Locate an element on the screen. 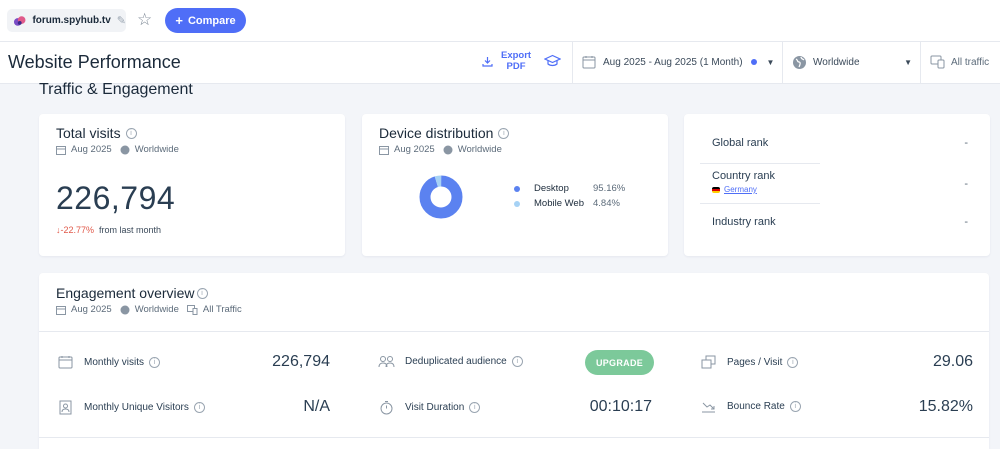 The image size is (1000, 449). download-icon is located at coordinates (487, 61).